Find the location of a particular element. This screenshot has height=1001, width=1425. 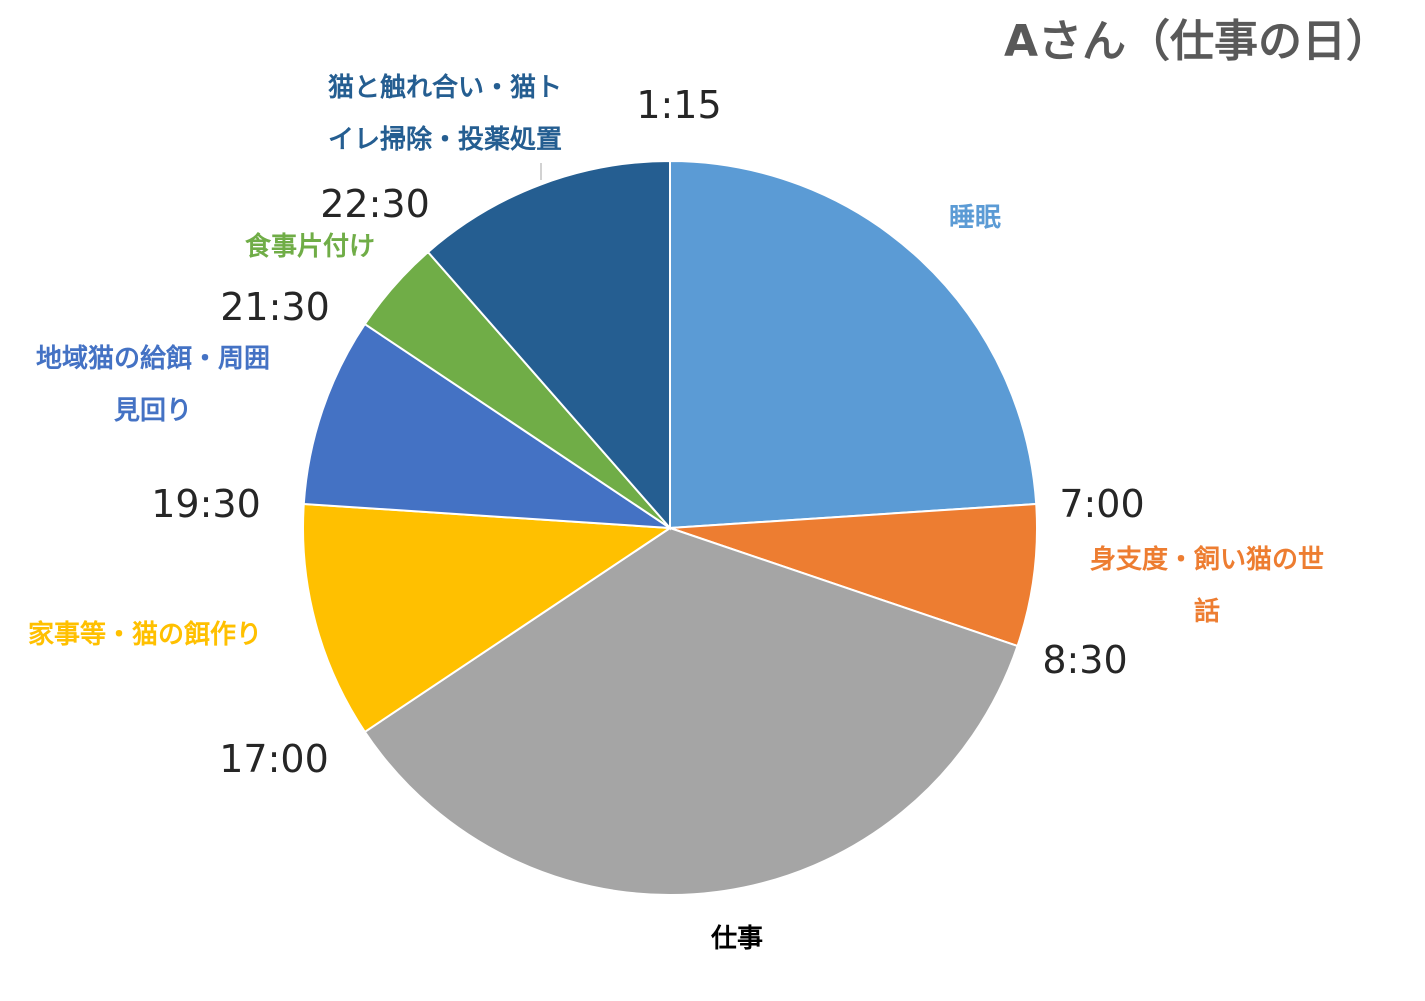

time-label-3: 17:00 is located at coordinates (274, 759).